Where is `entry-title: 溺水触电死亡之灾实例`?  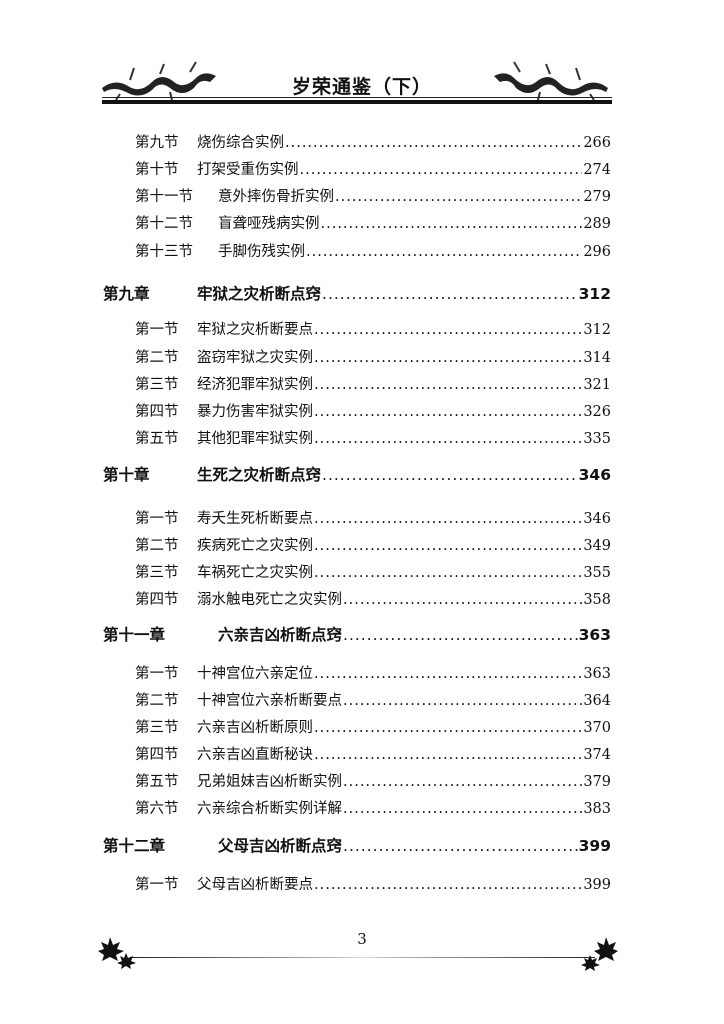
entry-title: 溺水触电死亡之灾实例 is located at coordinates (269, 600).